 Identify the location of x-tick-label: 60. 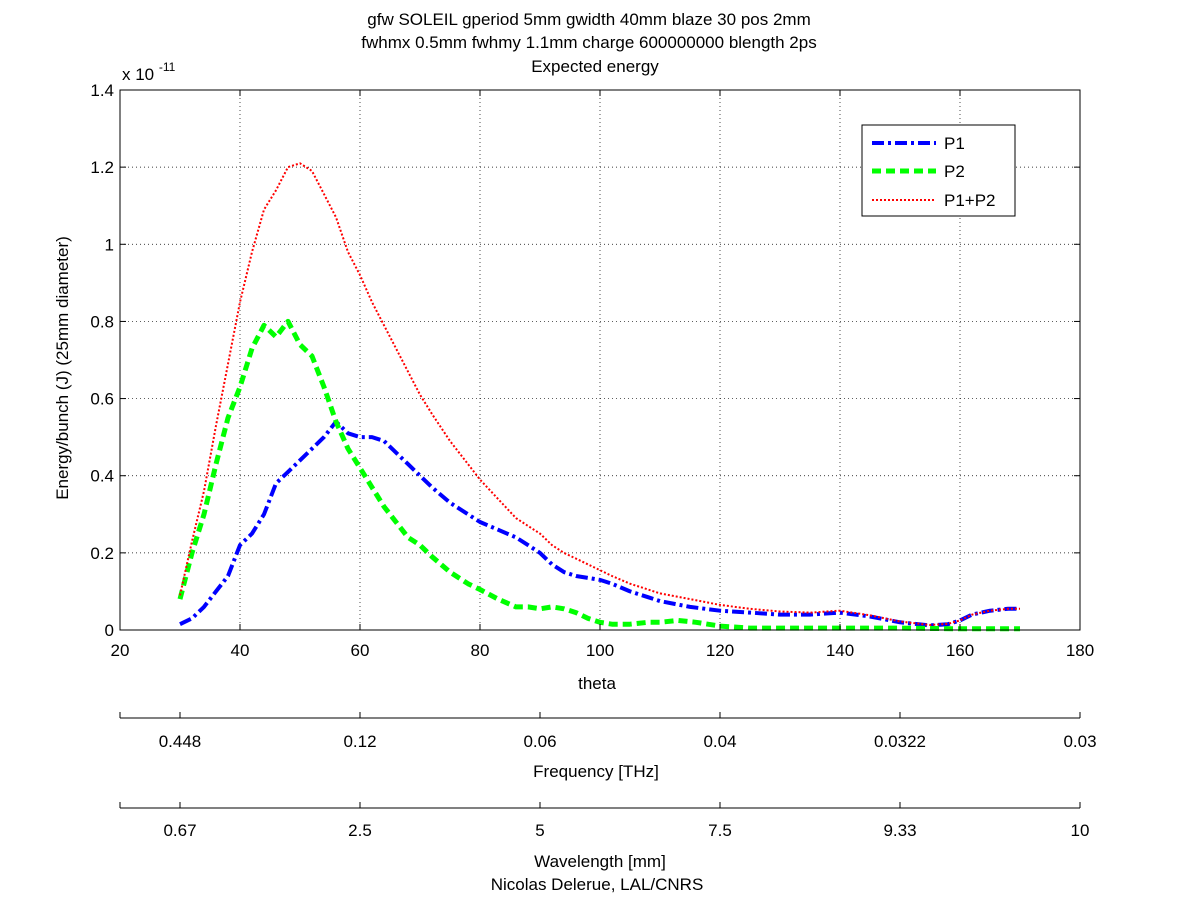
(360, 650).